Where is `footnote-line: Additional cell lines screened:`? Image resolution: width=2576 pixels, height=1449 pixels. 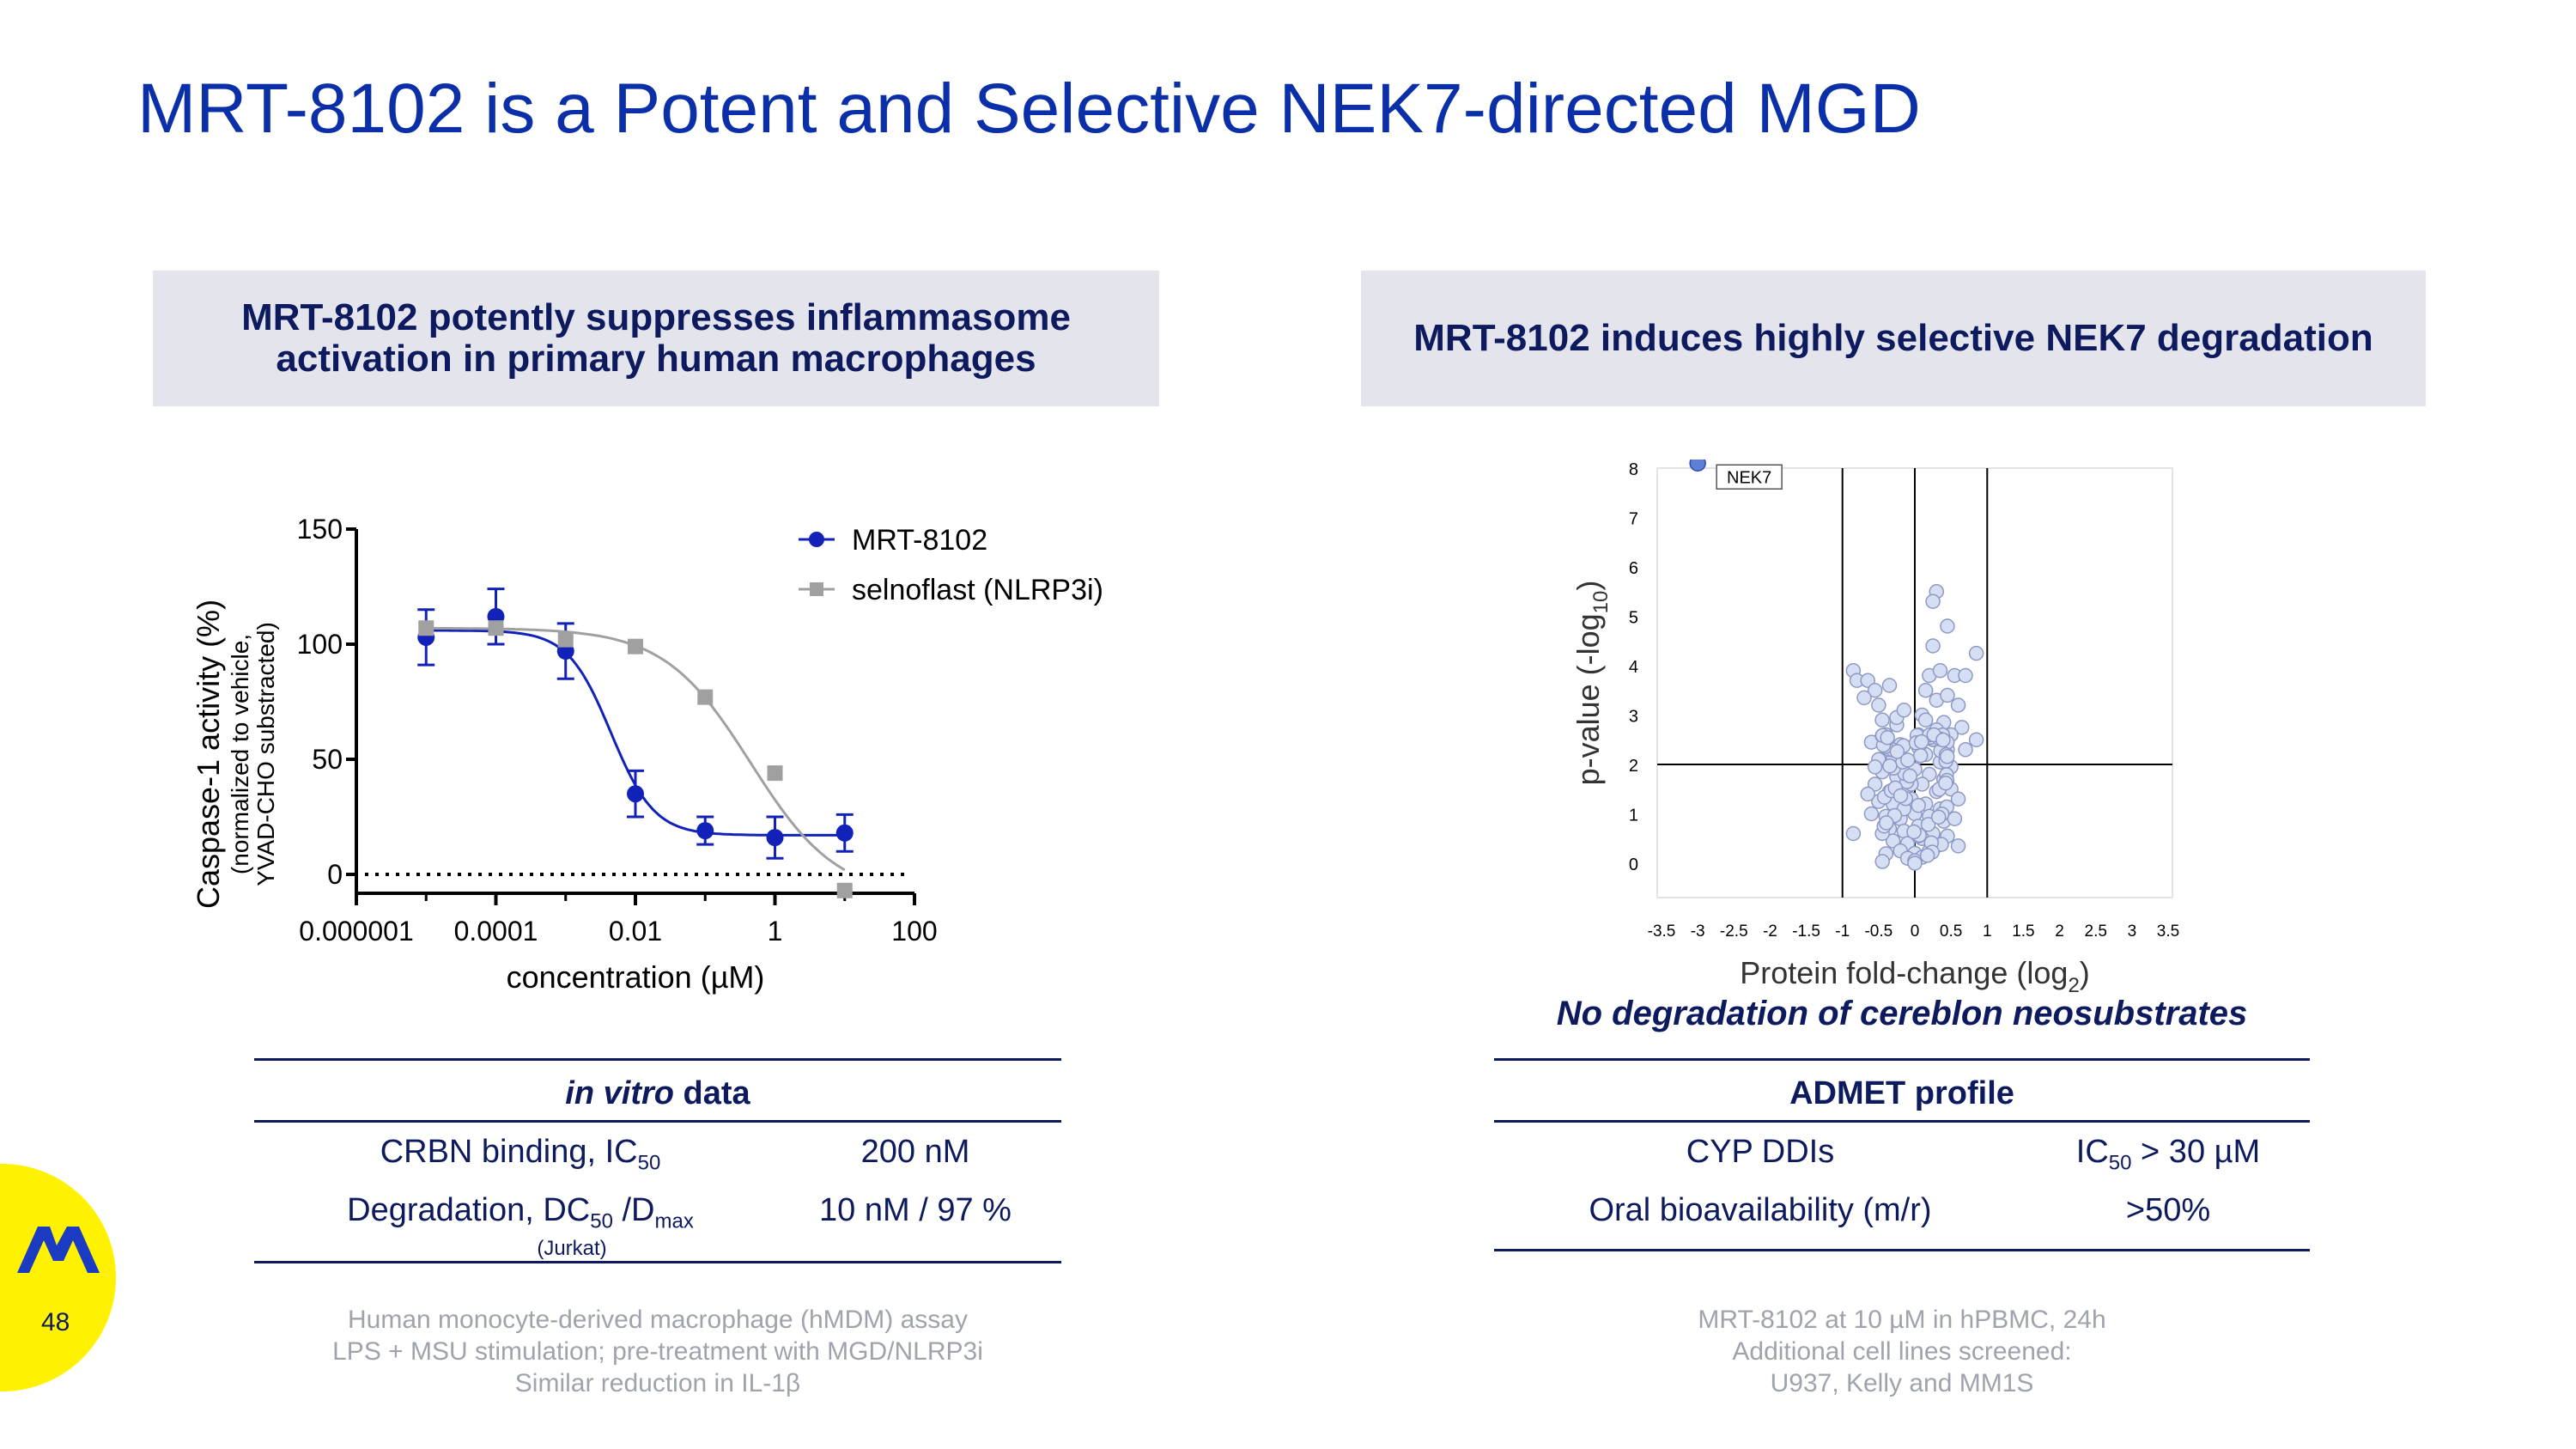 footnote-line: Additional cell lines screened: is located at coordinates (1902, 1351).